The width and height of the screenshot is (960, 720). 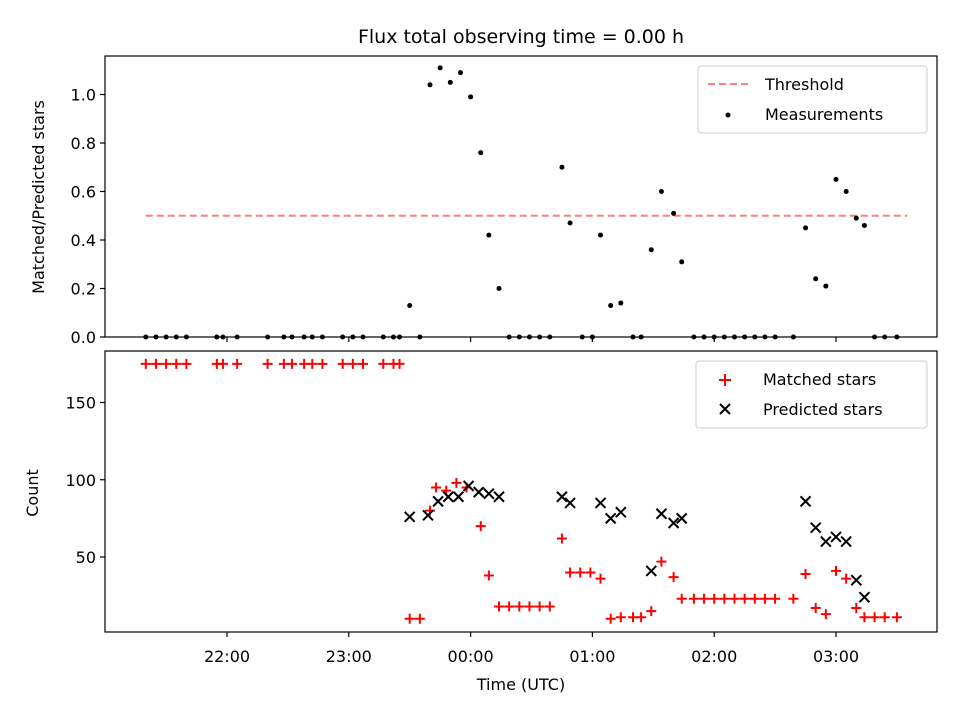 I want to click on x-tick-label: 03:00, so click(x=836, y=656).